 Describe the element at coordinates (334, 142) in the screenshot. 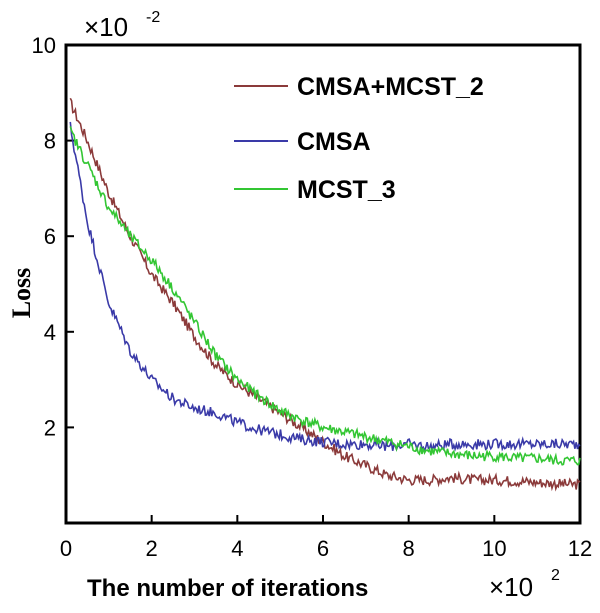

I see `legend-label-cmsa: CMSA` at that location.